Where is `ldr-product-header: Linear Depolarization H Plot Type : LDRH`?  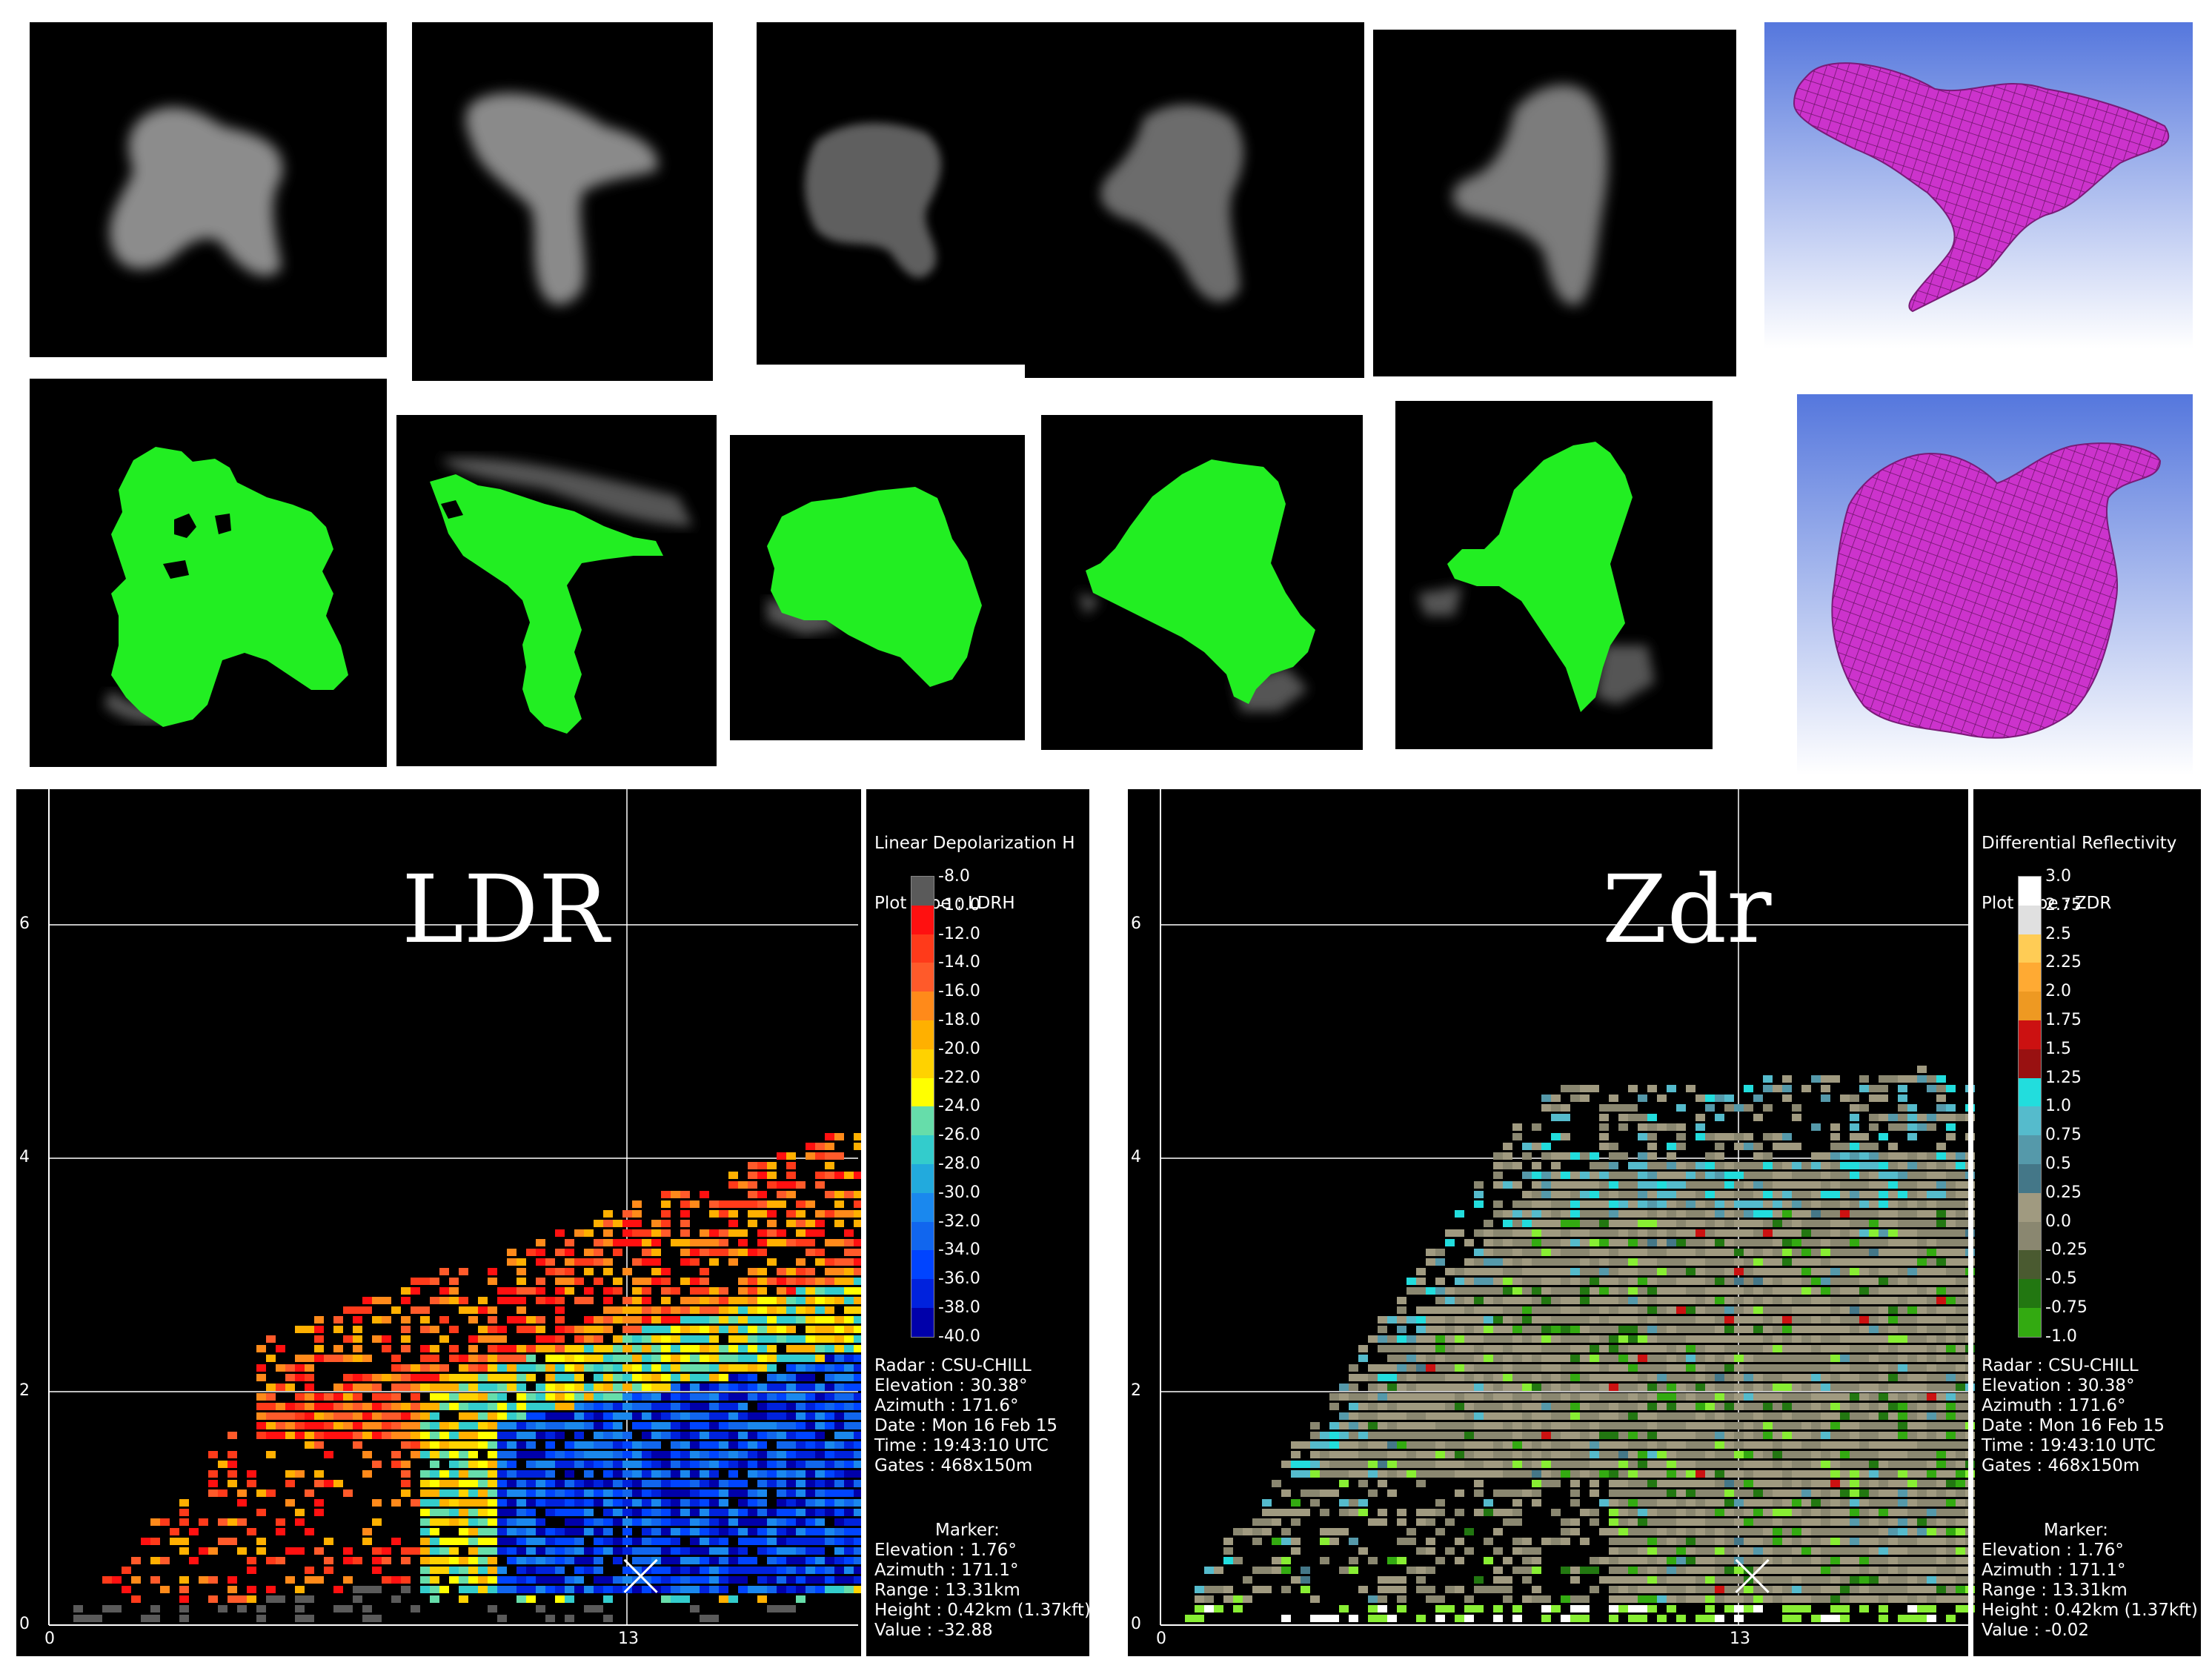
ldr-product-header: Linear Depolarization H Plot Type : LDRH is located at coordinates (975, 874).